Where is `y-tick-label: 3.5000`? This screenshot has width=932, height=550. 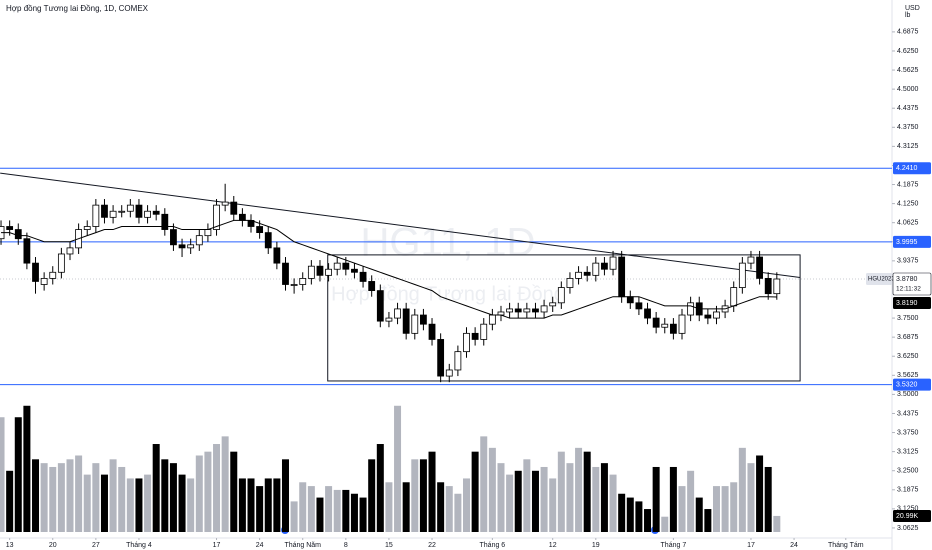
y-tick-label: 3.5000 is located at coordinates (908, 394).